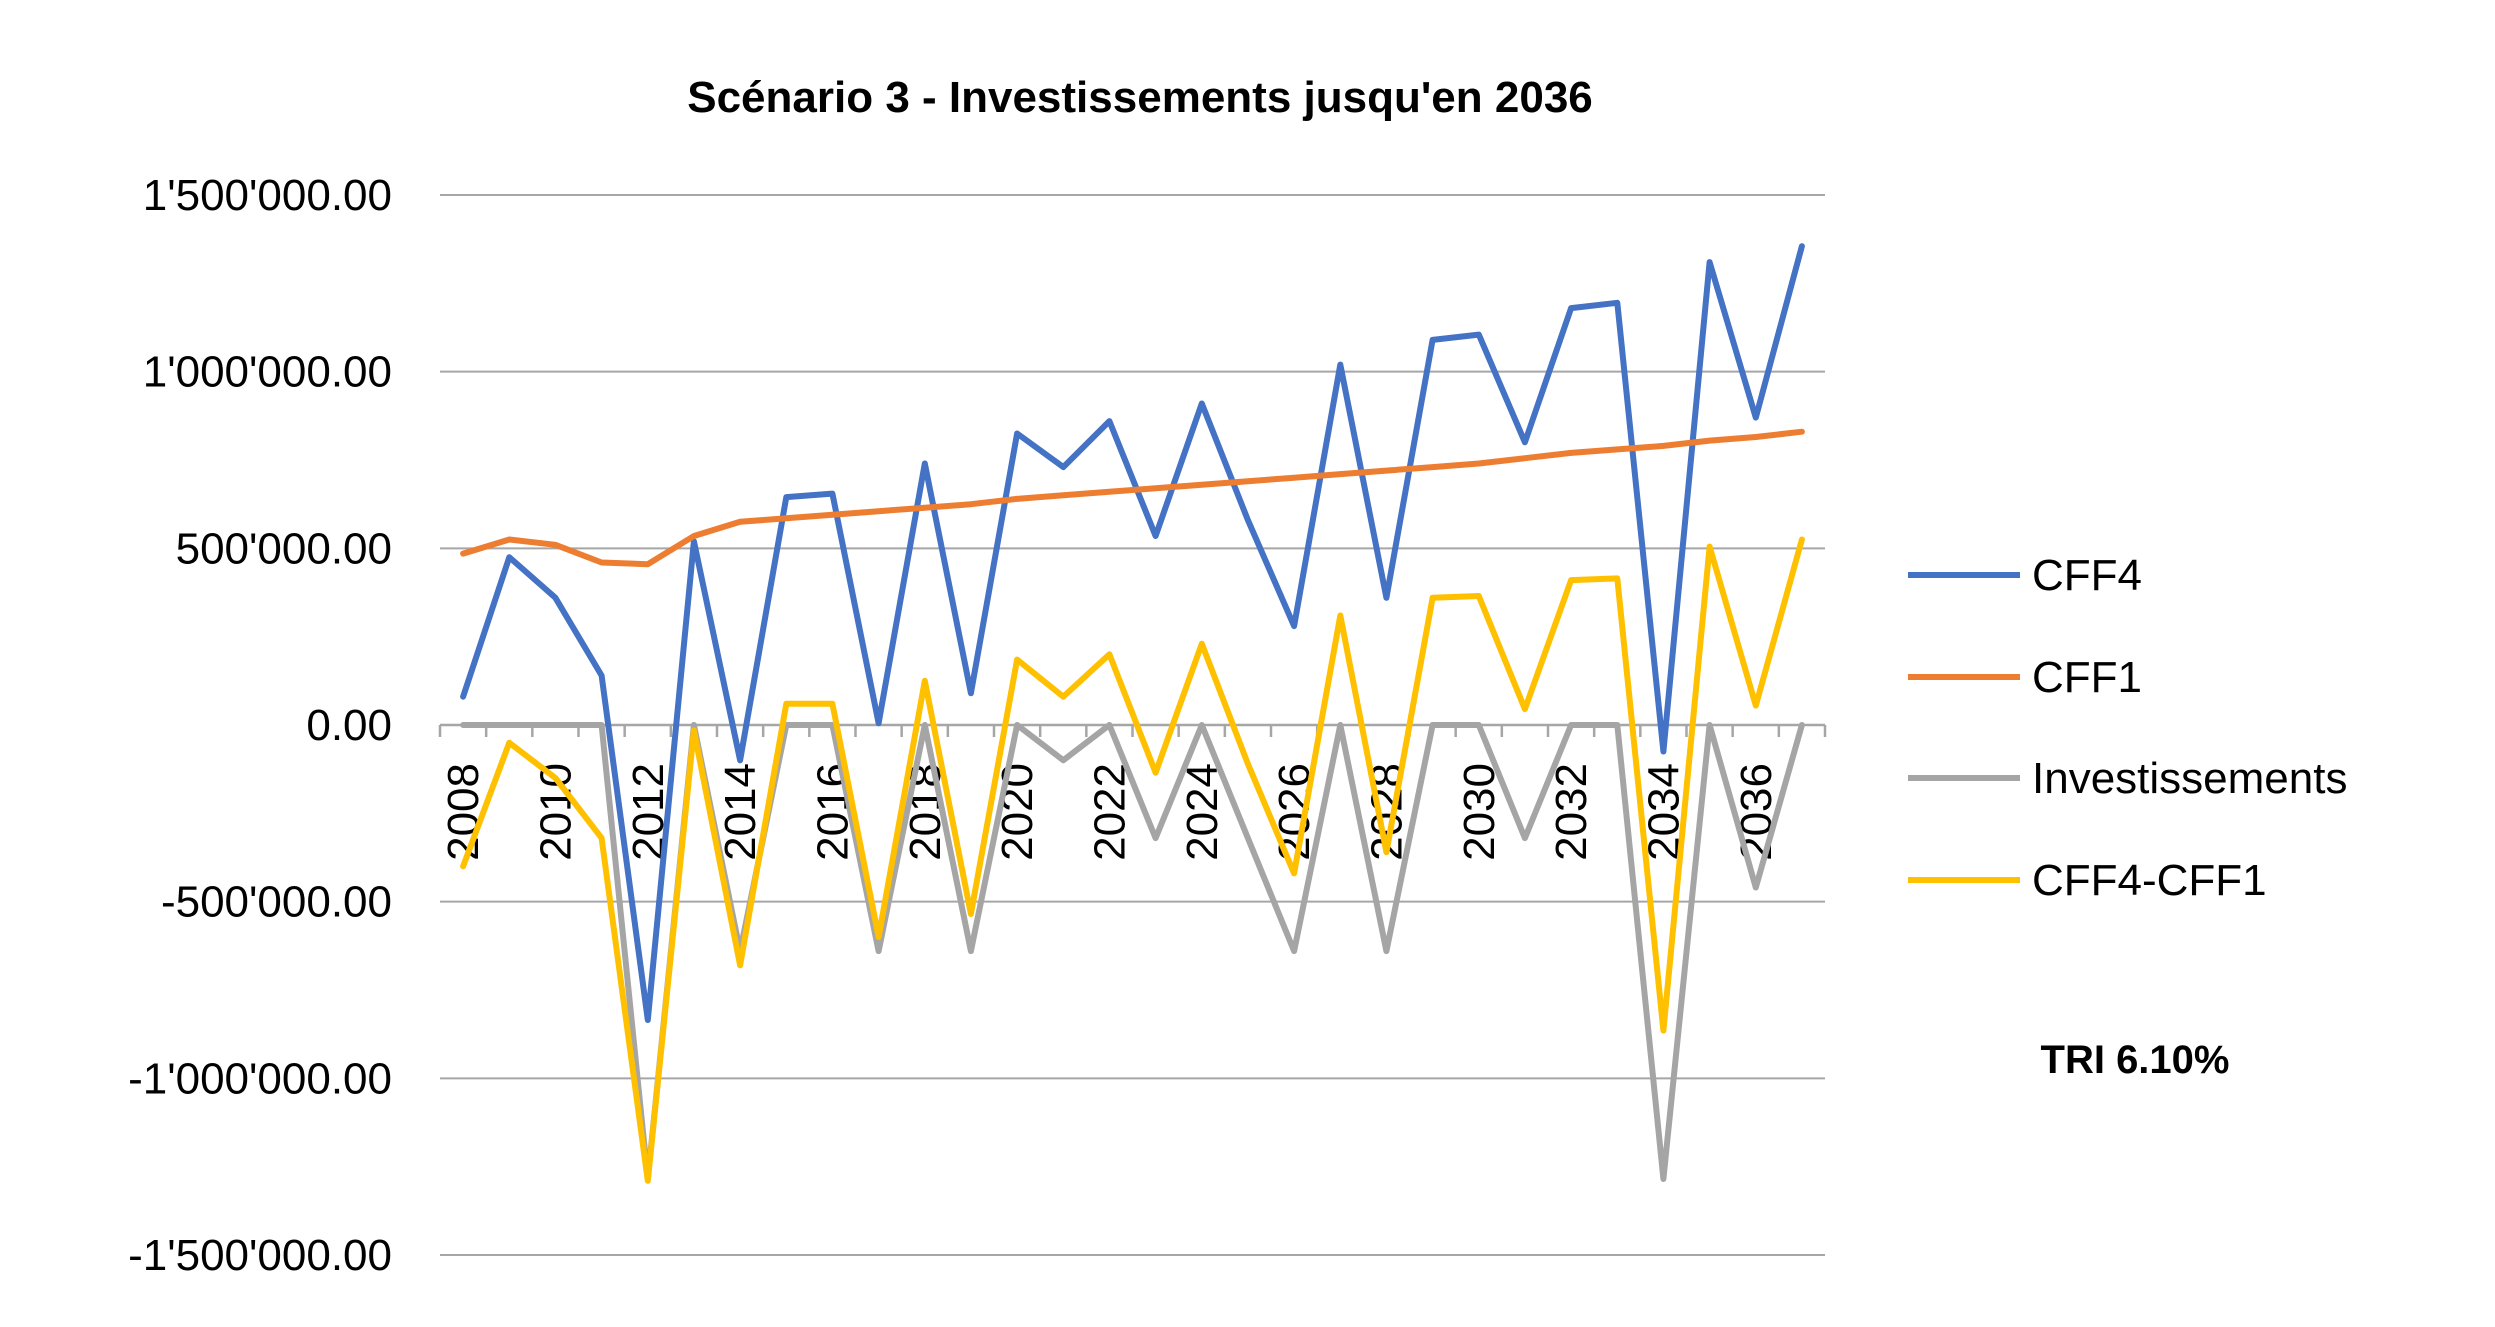 Image resolution: width=2495 pixels, height=1327 pixels. Describe the element at coordinates (276, 902) in the screenshot. I see `y-tick-label: -500'000.00` at that location.